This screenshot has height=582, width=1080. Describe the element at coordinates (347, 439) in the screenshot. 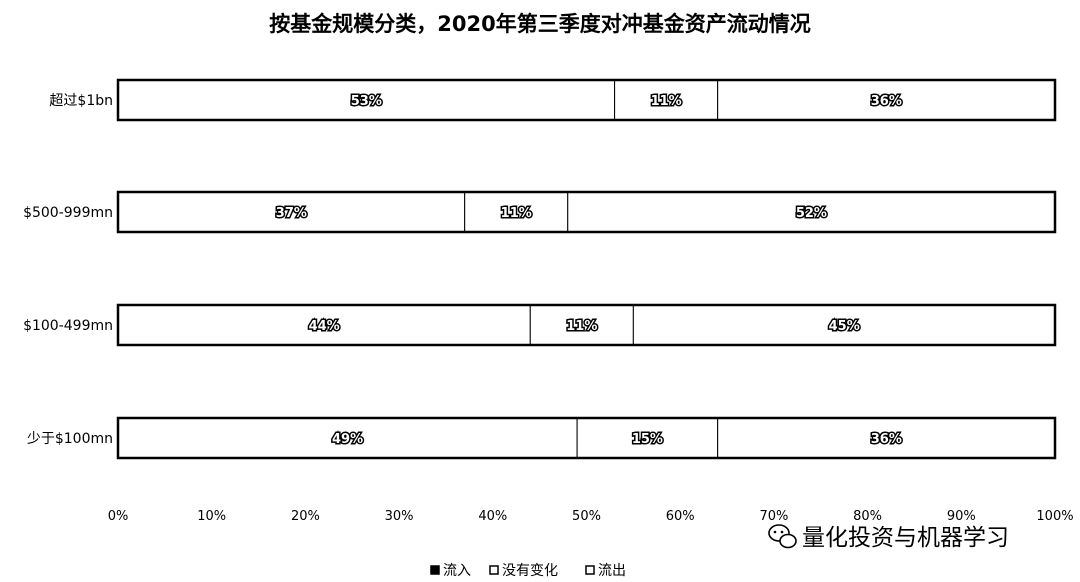

I see `data-label: 49%` at that location.